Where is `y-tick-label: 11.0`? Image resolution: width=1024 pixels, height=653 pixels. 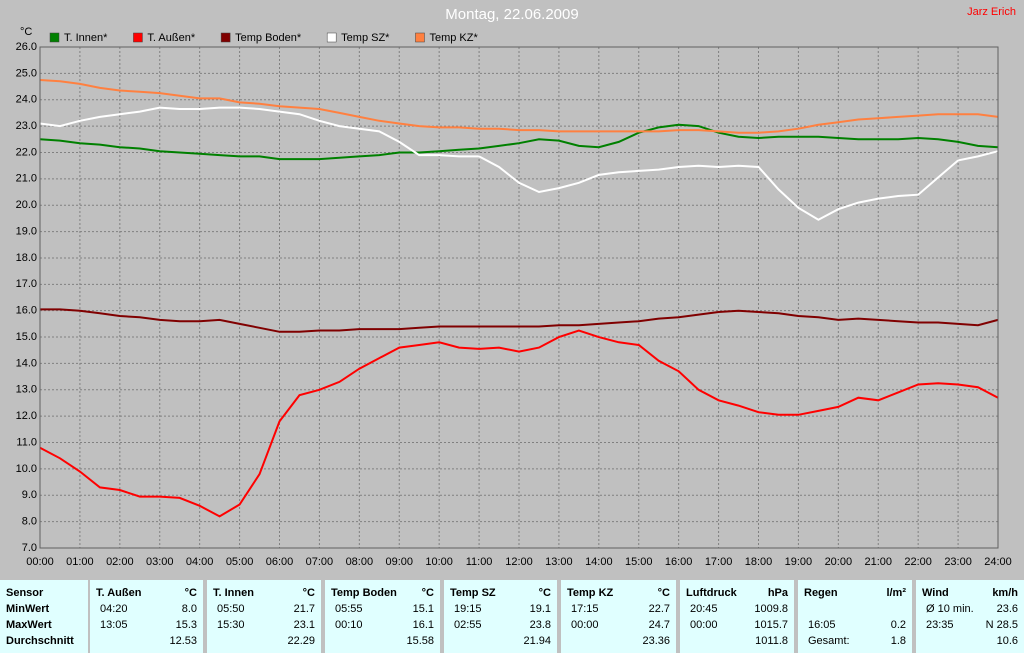 y-tick-label: 11.0 is located at coordinates (26, 442).